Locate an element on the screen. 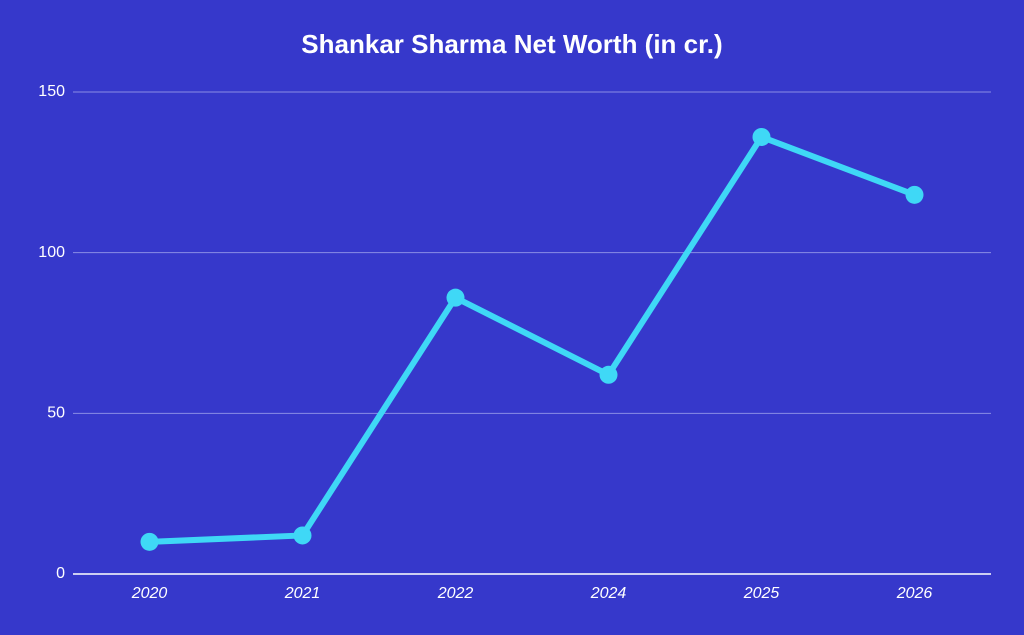  x-tick-label: 2024 is located at coordinates (608, 593).